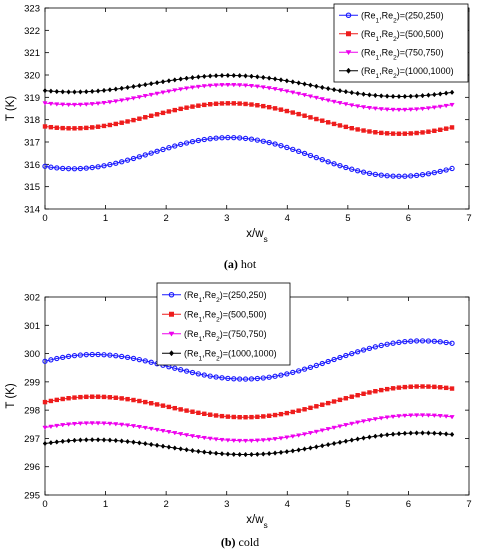 This screenshot has height=550, width=482. Describe the element at coordinates (266, 239) in the screenshot. I see `x-axis-label-subscript: s` at that location.